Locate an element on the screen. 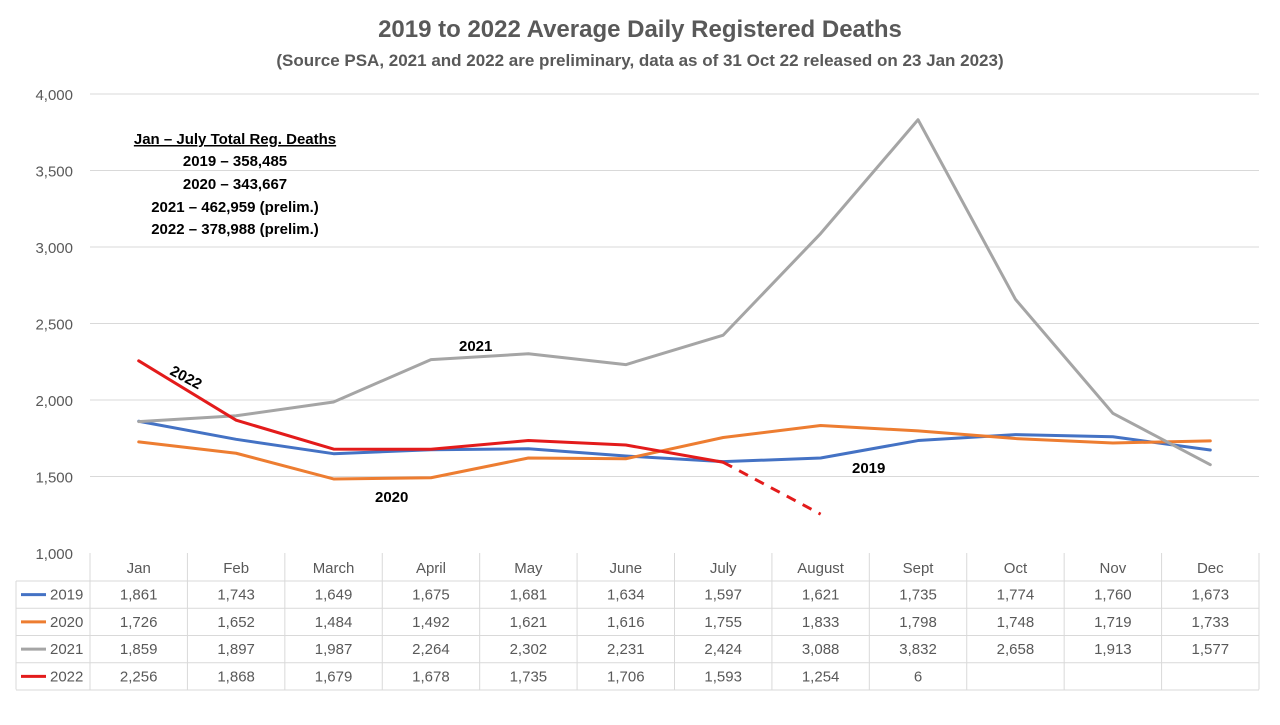 The image size is (1280, 725). x-category-label: Jan is located at coordinates (139, 568).